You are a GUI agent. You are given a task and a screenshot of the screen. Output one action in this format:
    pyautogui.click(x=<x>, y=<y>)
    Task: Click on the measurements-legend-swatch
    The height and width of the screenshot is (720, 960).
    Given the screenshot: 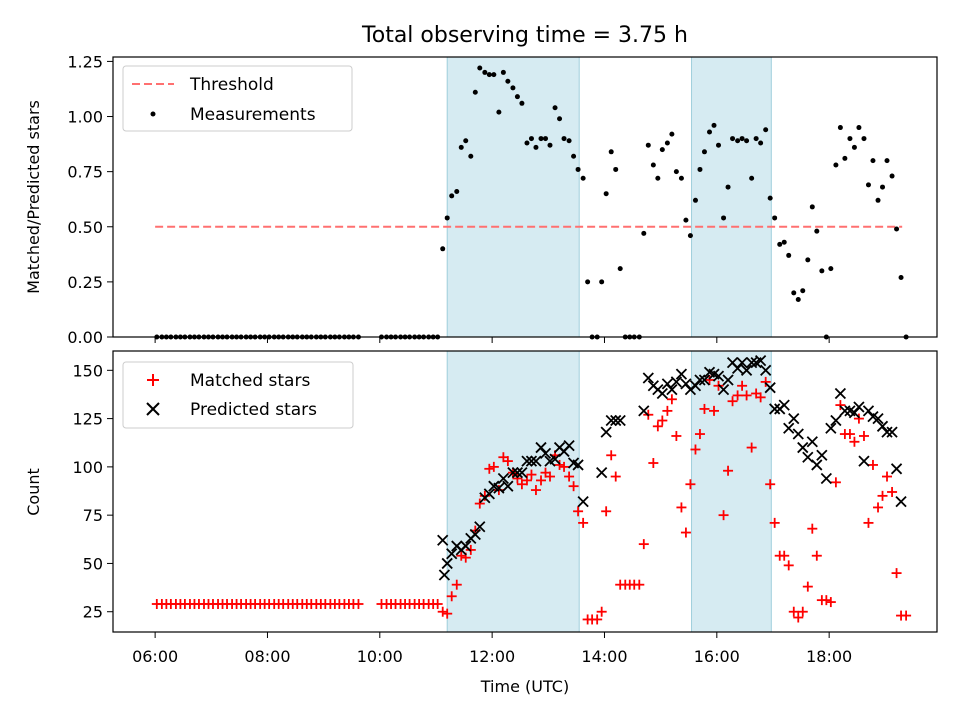 What is the action you would take?
    pyautogui.click(x=153, y=114)
    